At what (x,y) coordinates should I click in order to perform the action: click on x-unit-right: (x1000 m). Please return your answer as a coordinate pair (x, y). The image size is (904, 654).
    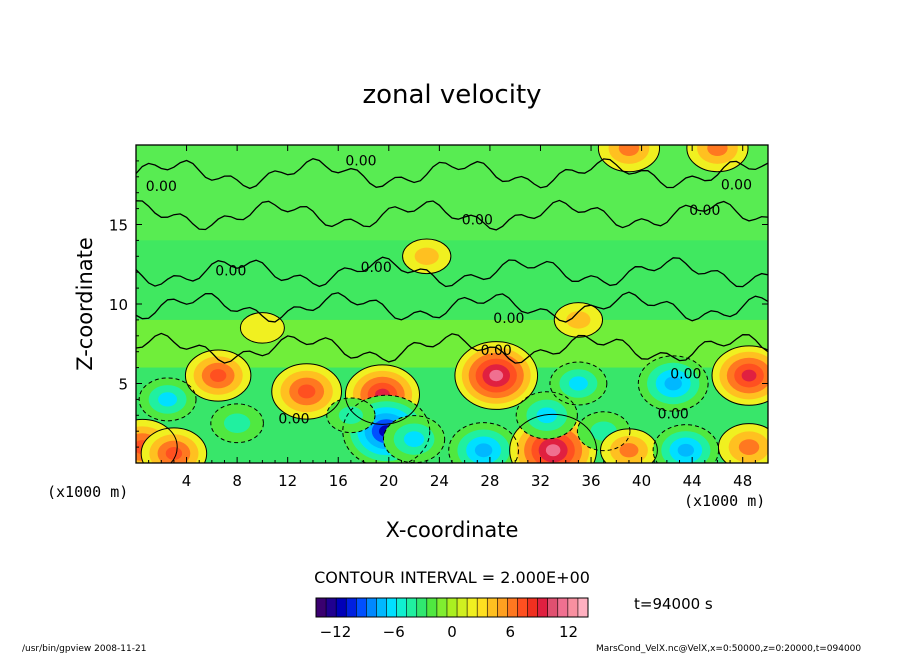
    Looking at the image, I should click on (724, 501).